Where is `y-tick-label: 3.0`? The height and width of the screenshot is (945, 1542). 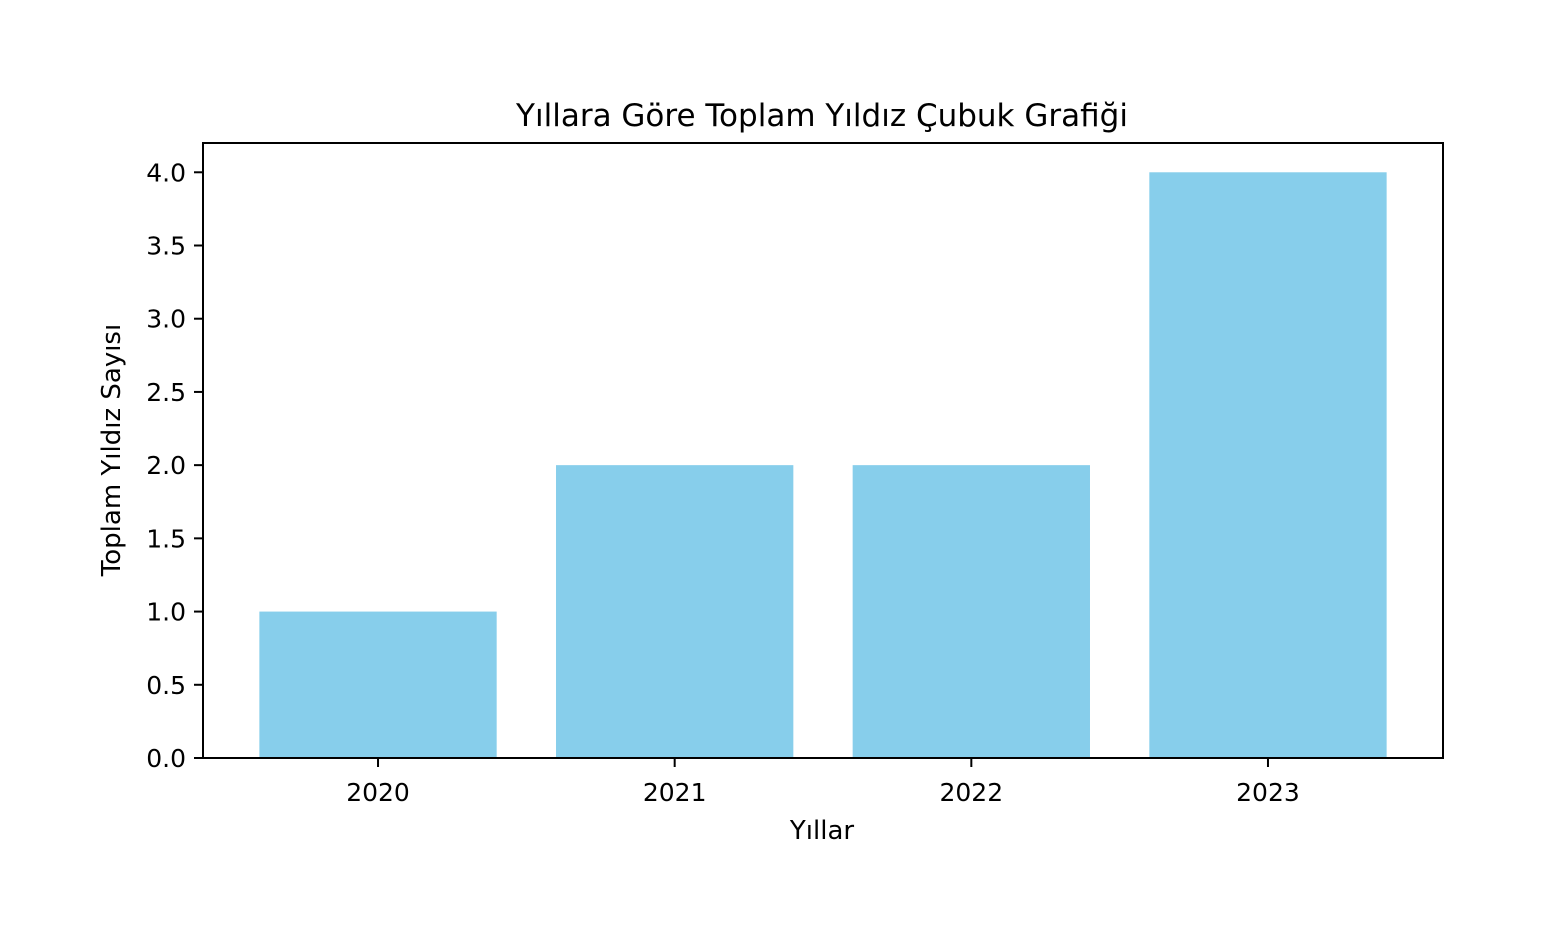
y-tick-label: 3.0 is located at coordinates (166, 319).